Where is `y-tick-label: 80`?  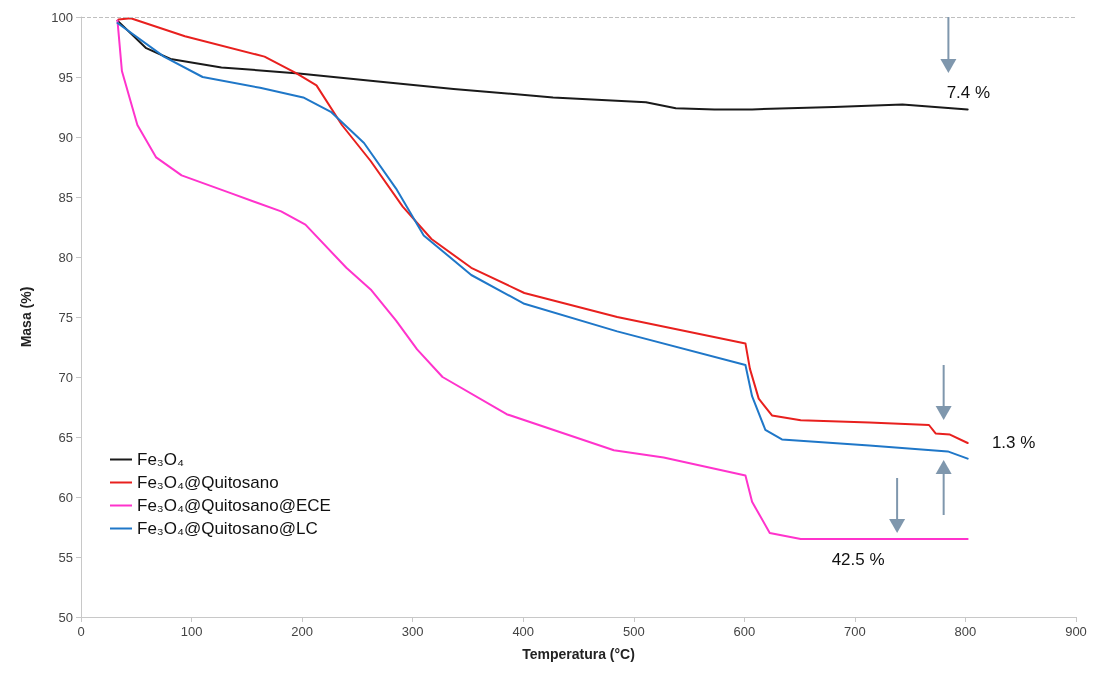
y-tick-label: 80 is located at coordinates (65, 257).